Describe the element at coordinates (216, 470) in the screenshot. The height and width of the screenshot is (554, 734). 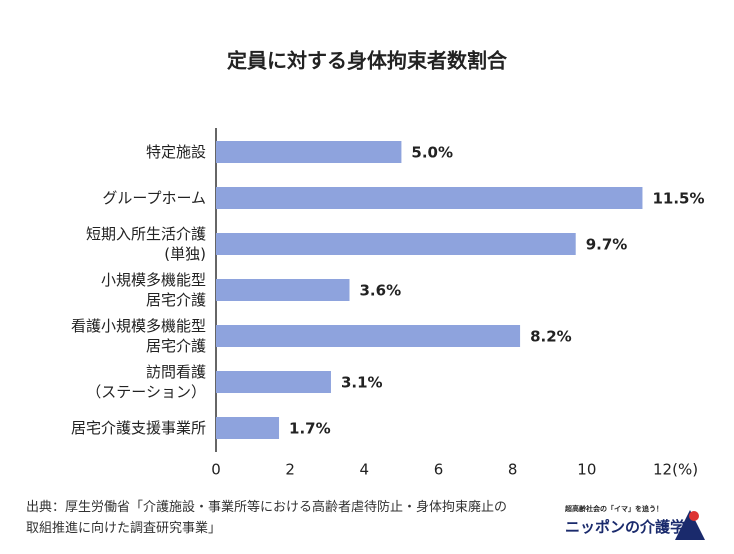
I see `x-tick-label: 0` at that location.